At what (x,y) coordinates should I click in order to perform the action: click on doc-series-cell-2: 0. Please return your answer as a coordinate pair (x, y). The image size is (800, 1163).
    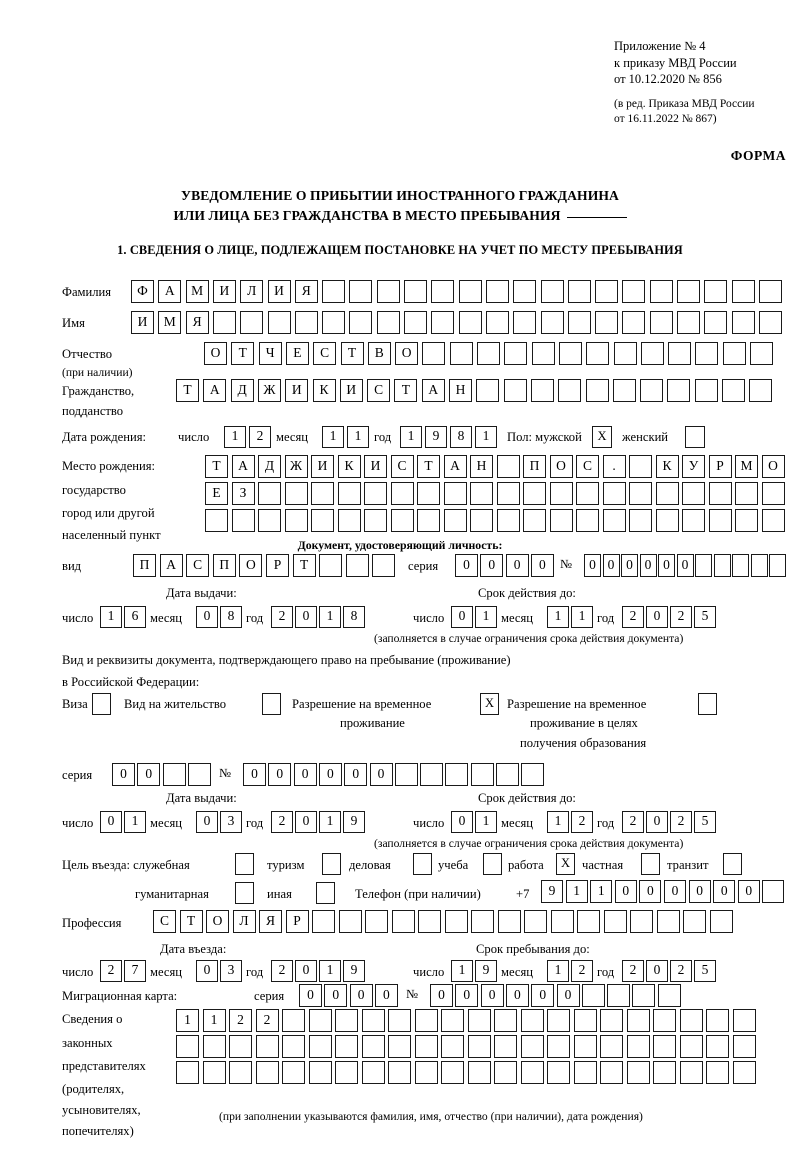
    Looking at the image, I should click on (492, 565).